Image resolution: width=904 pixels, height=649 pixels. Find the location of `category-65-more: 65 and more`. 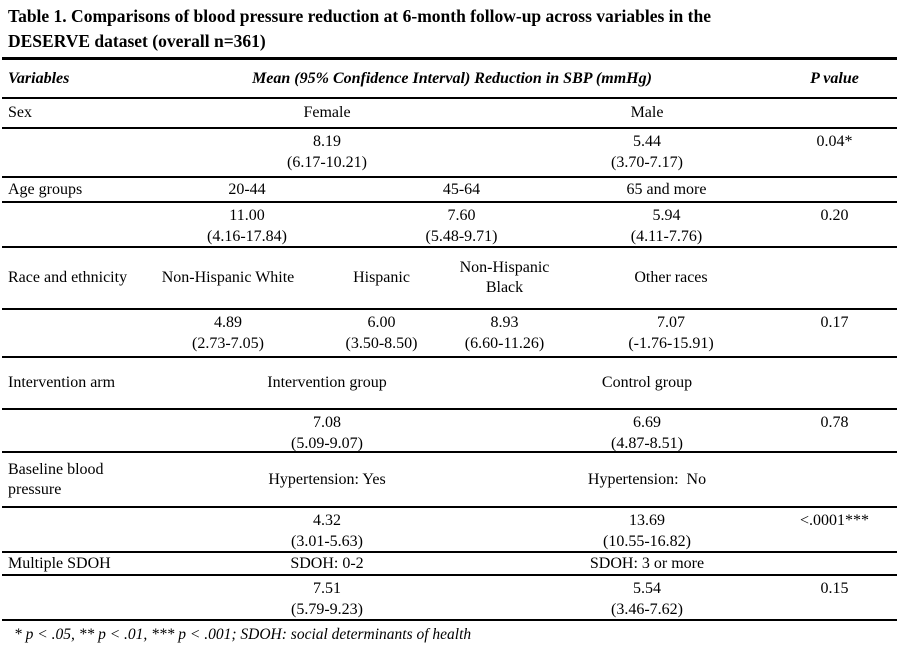

category-65-more: 65 and more is located at coordinates (666, 189).